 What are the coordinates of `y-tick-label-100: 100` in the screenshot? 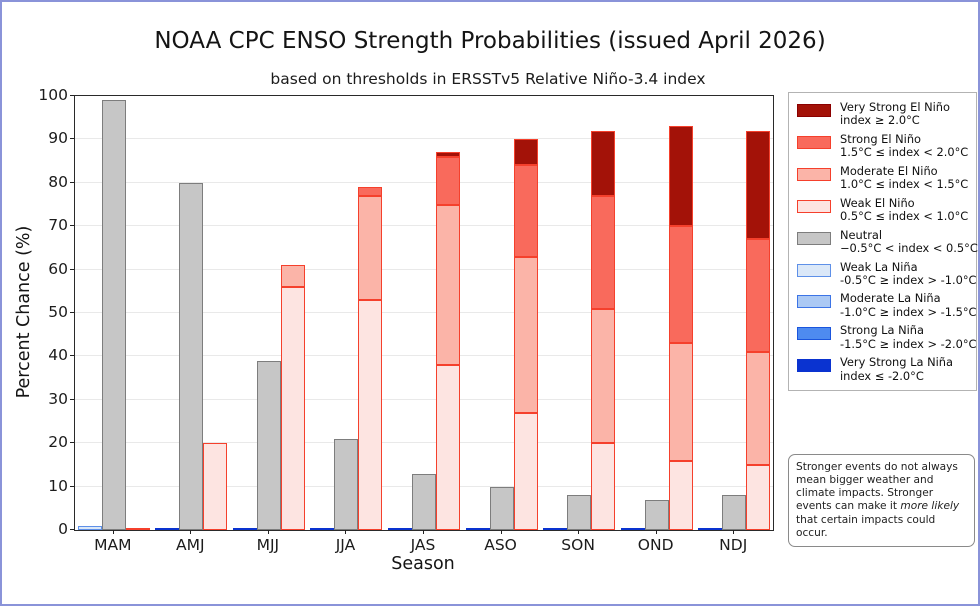 It's located at (53, 95).